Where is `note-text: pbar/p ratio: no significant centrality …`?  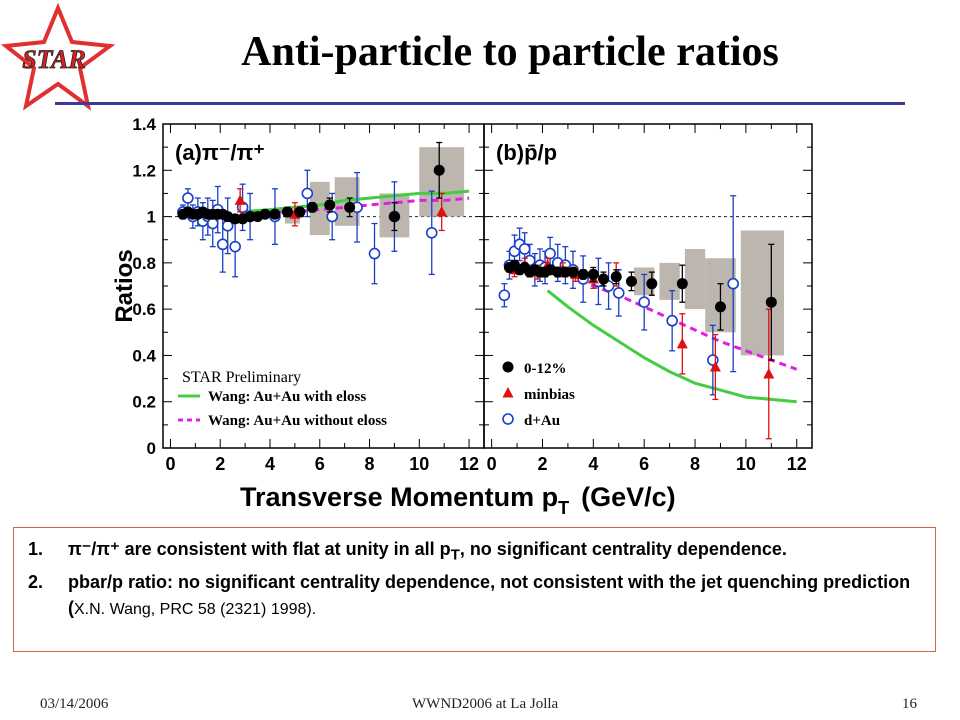
note-text: pbar/p ratio: no significant centrality … is located at coordinates (494, 596).